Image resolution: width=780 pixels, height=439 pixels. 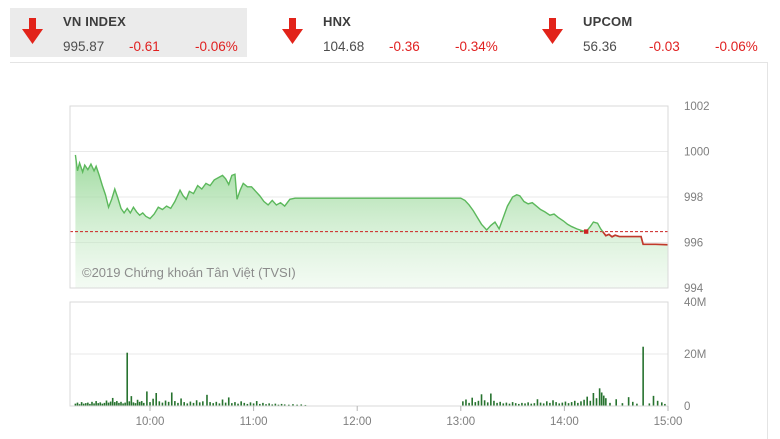 I want to click on svg-text: 994, so click(x=694, y=289).